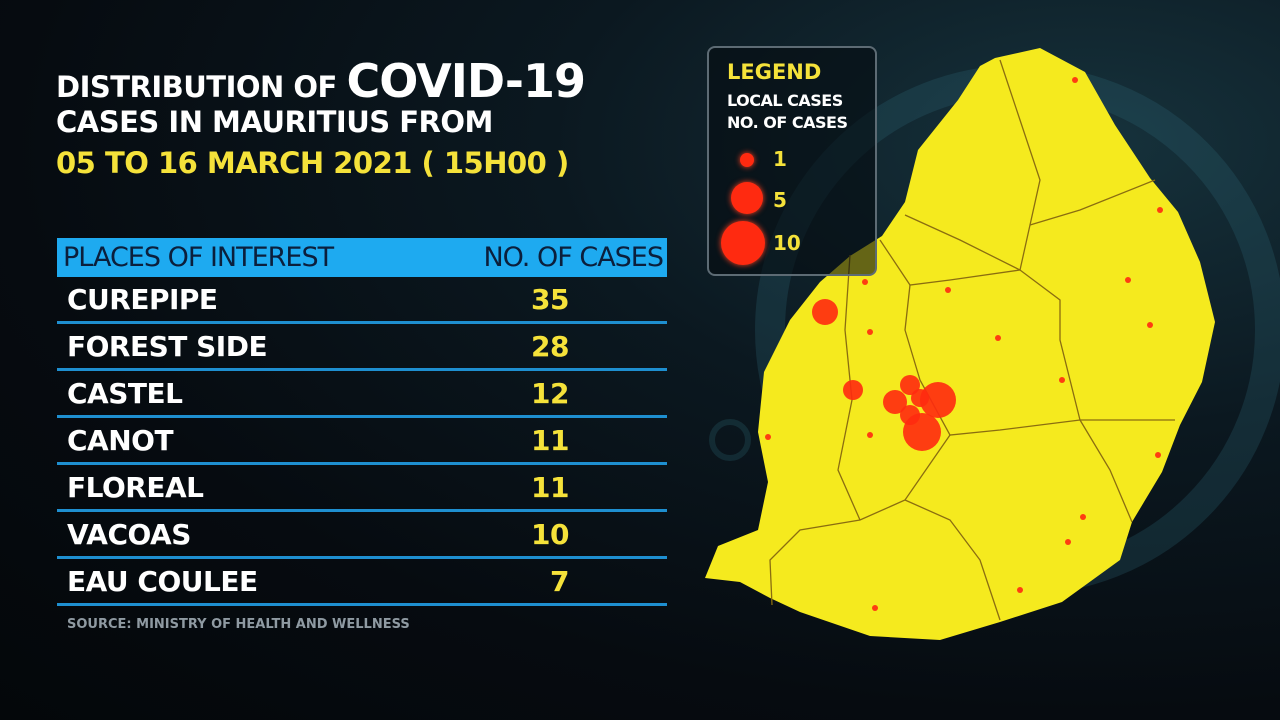 This screenshot has width=1280, height=720. I want to click on case-count: 10, so click(550, 534).